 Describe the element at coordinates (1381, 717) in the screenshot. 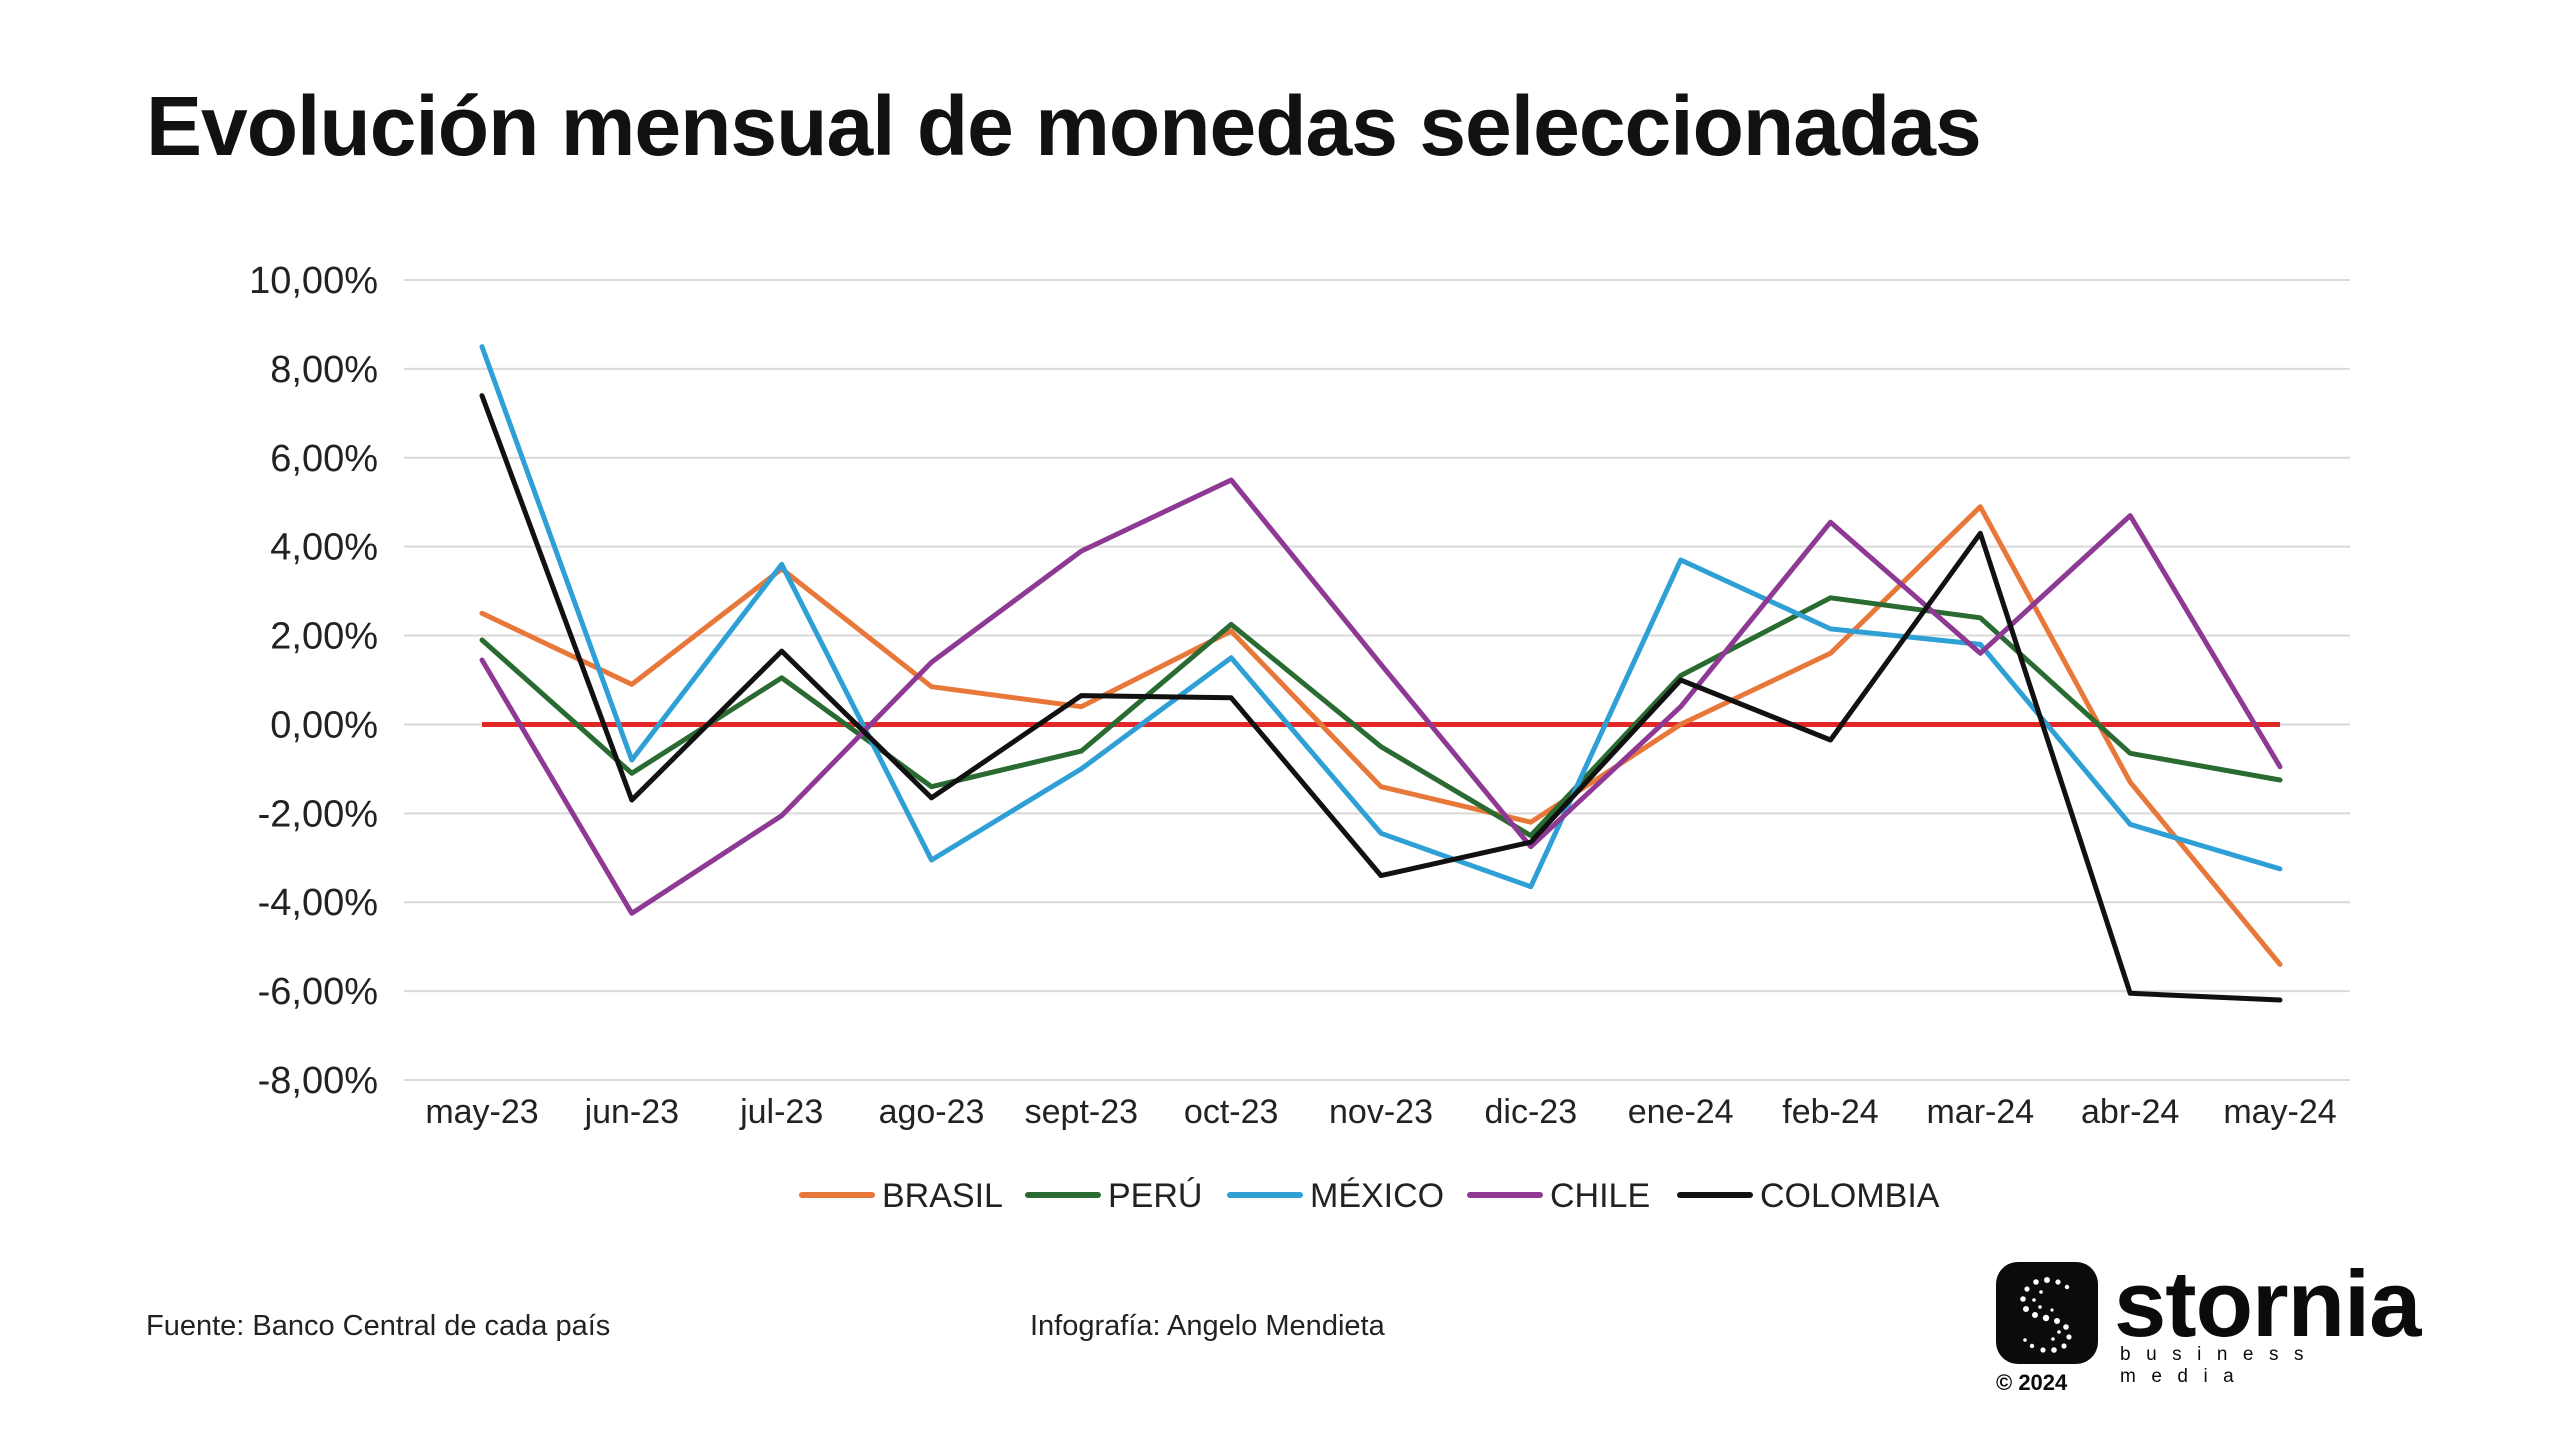

I see `series-line-peru` at that location.